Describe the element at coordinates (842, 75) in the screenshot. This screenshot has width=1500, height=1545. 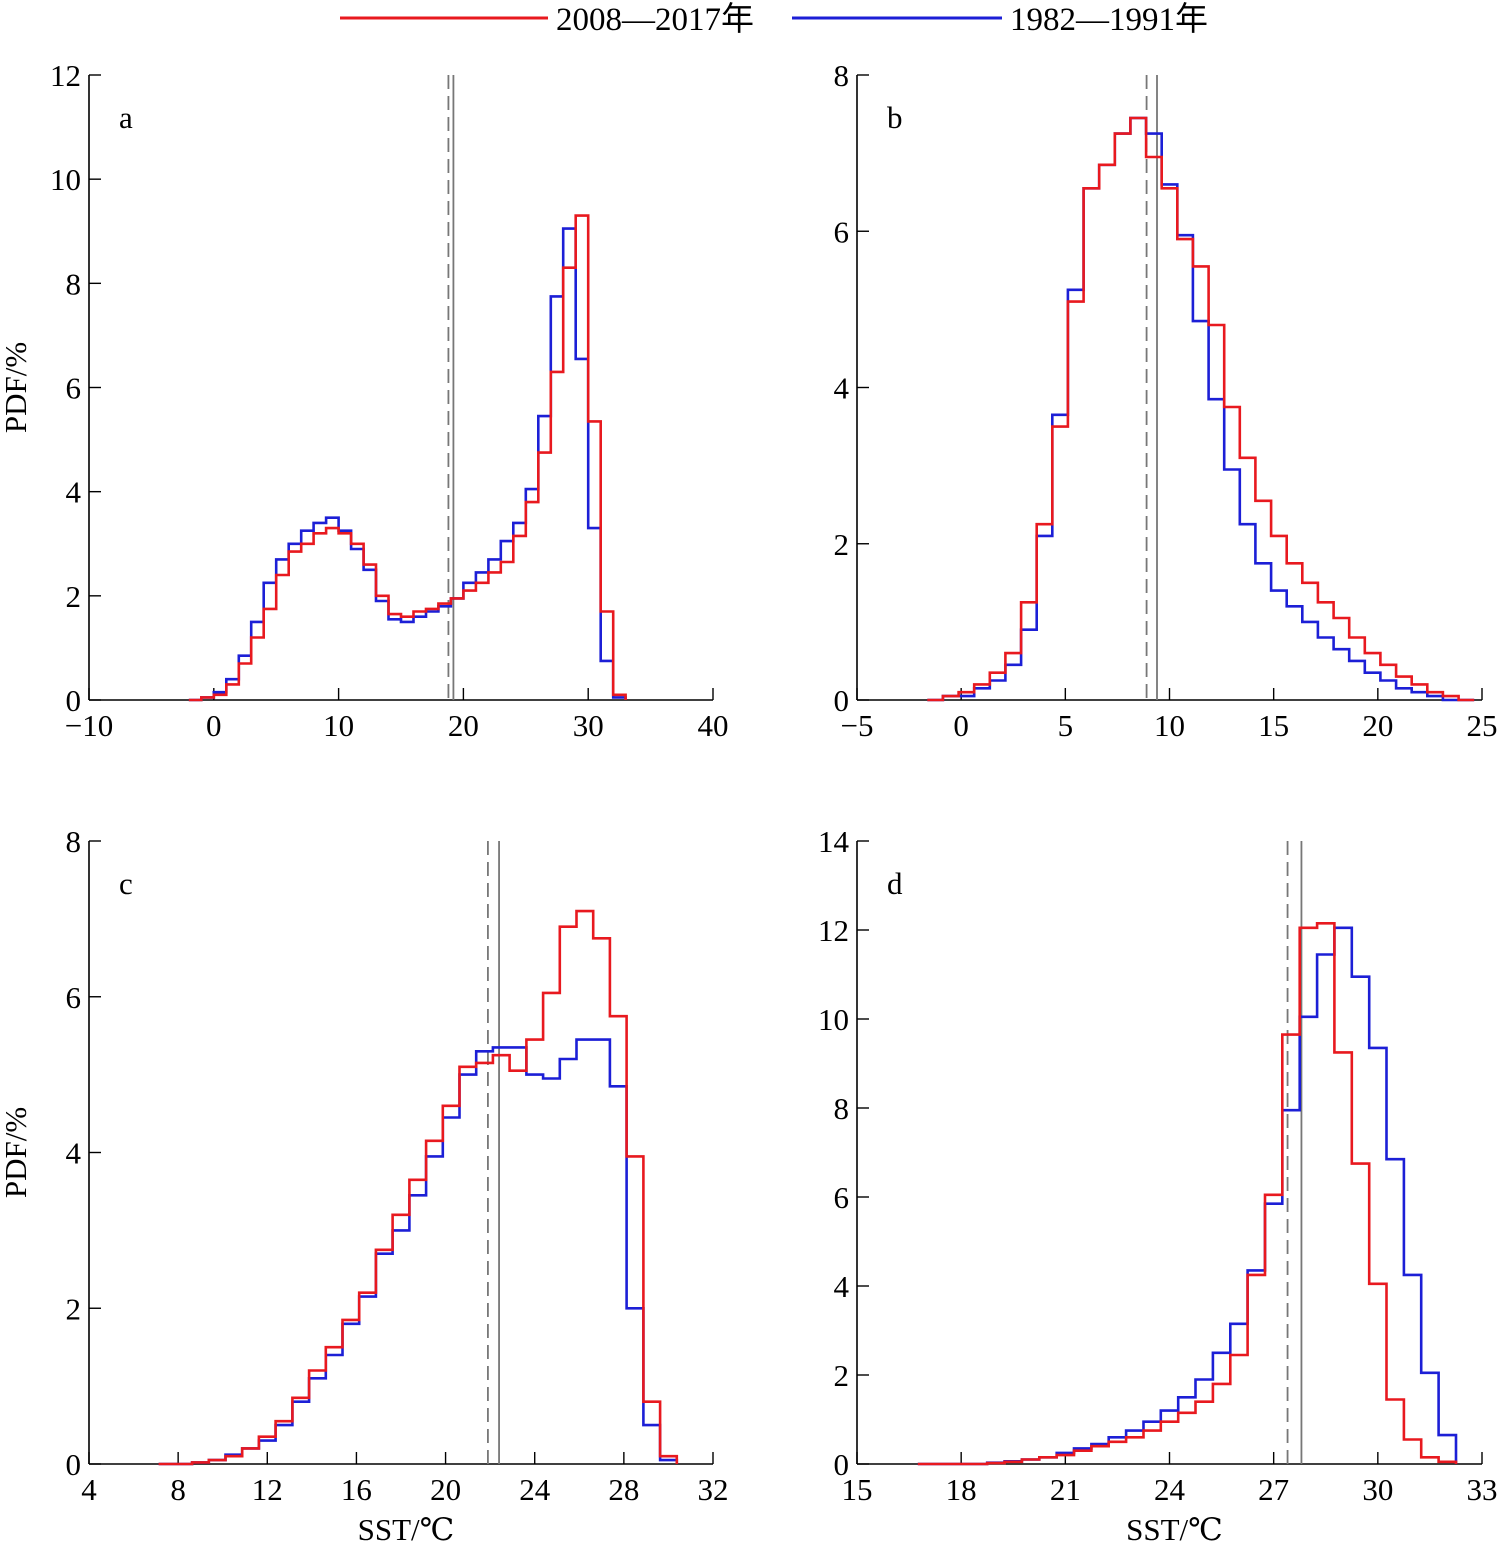
I see `y-tick-label-b-4: 8` at that location.